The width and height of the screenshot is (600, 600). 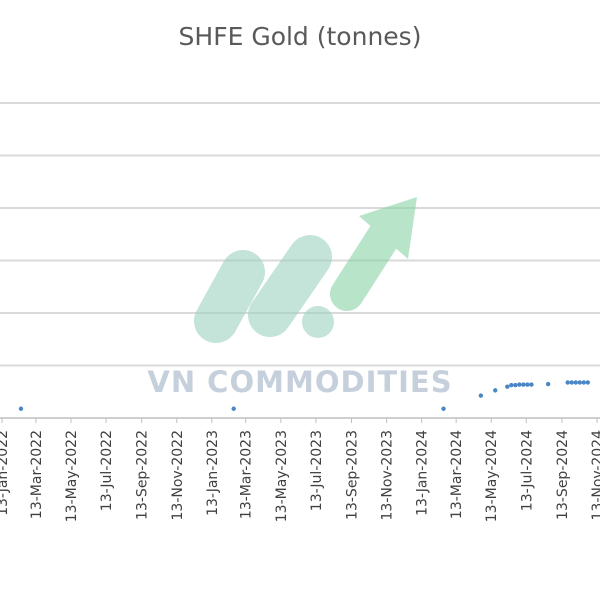 What do you see at coordinates (143, 475) in the screenshot?
I see `x-tick-label: 13-Sep-2022` at bounding box center [143, 475].